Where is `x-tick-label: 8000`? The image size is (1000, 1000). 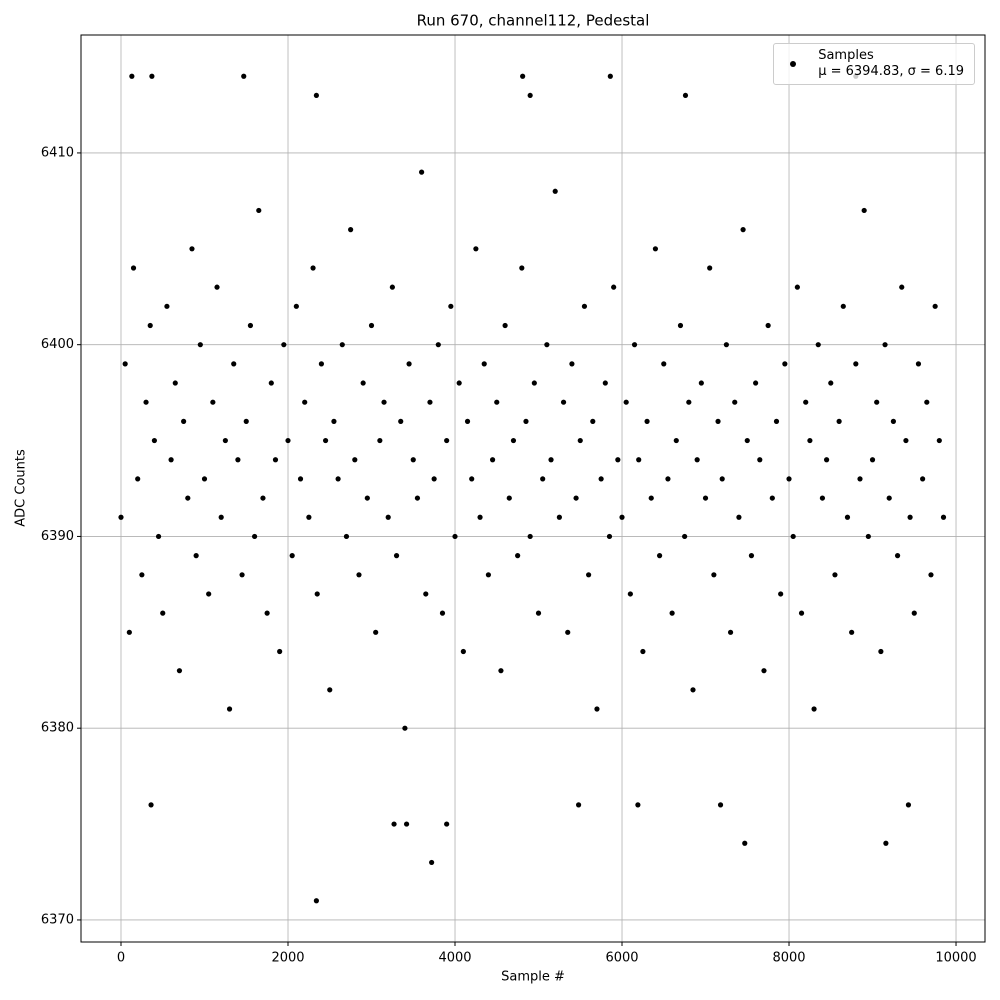
x-tick-label: 8000 is located at coordinates (788, 958).